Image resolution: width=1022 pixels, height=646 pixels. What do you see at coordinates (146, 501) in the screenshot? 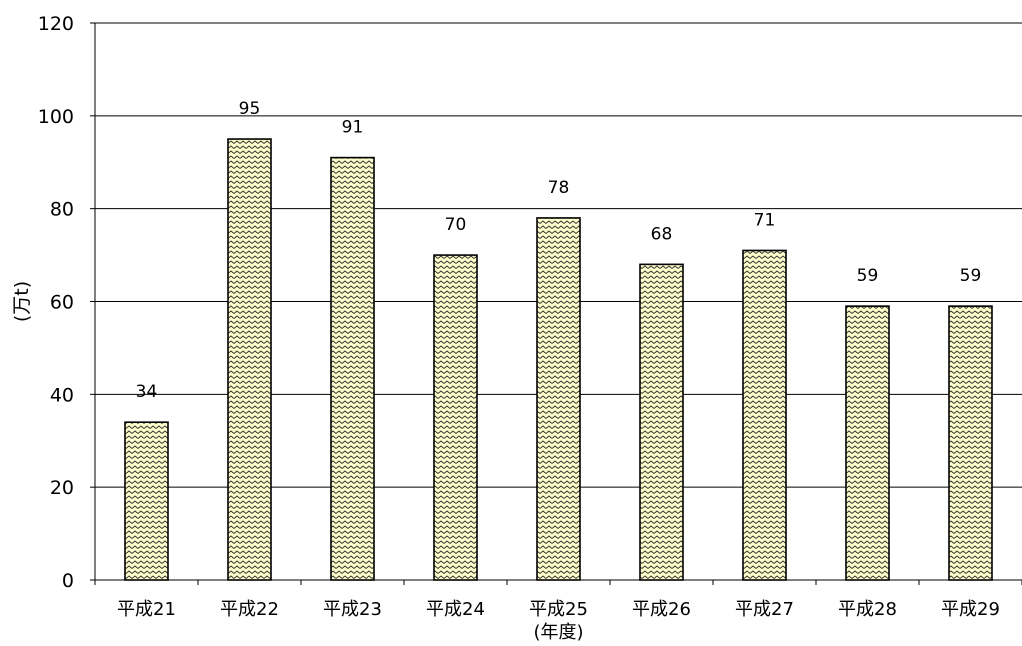
I see `bar-平成21` at bounding box center [146, 501].